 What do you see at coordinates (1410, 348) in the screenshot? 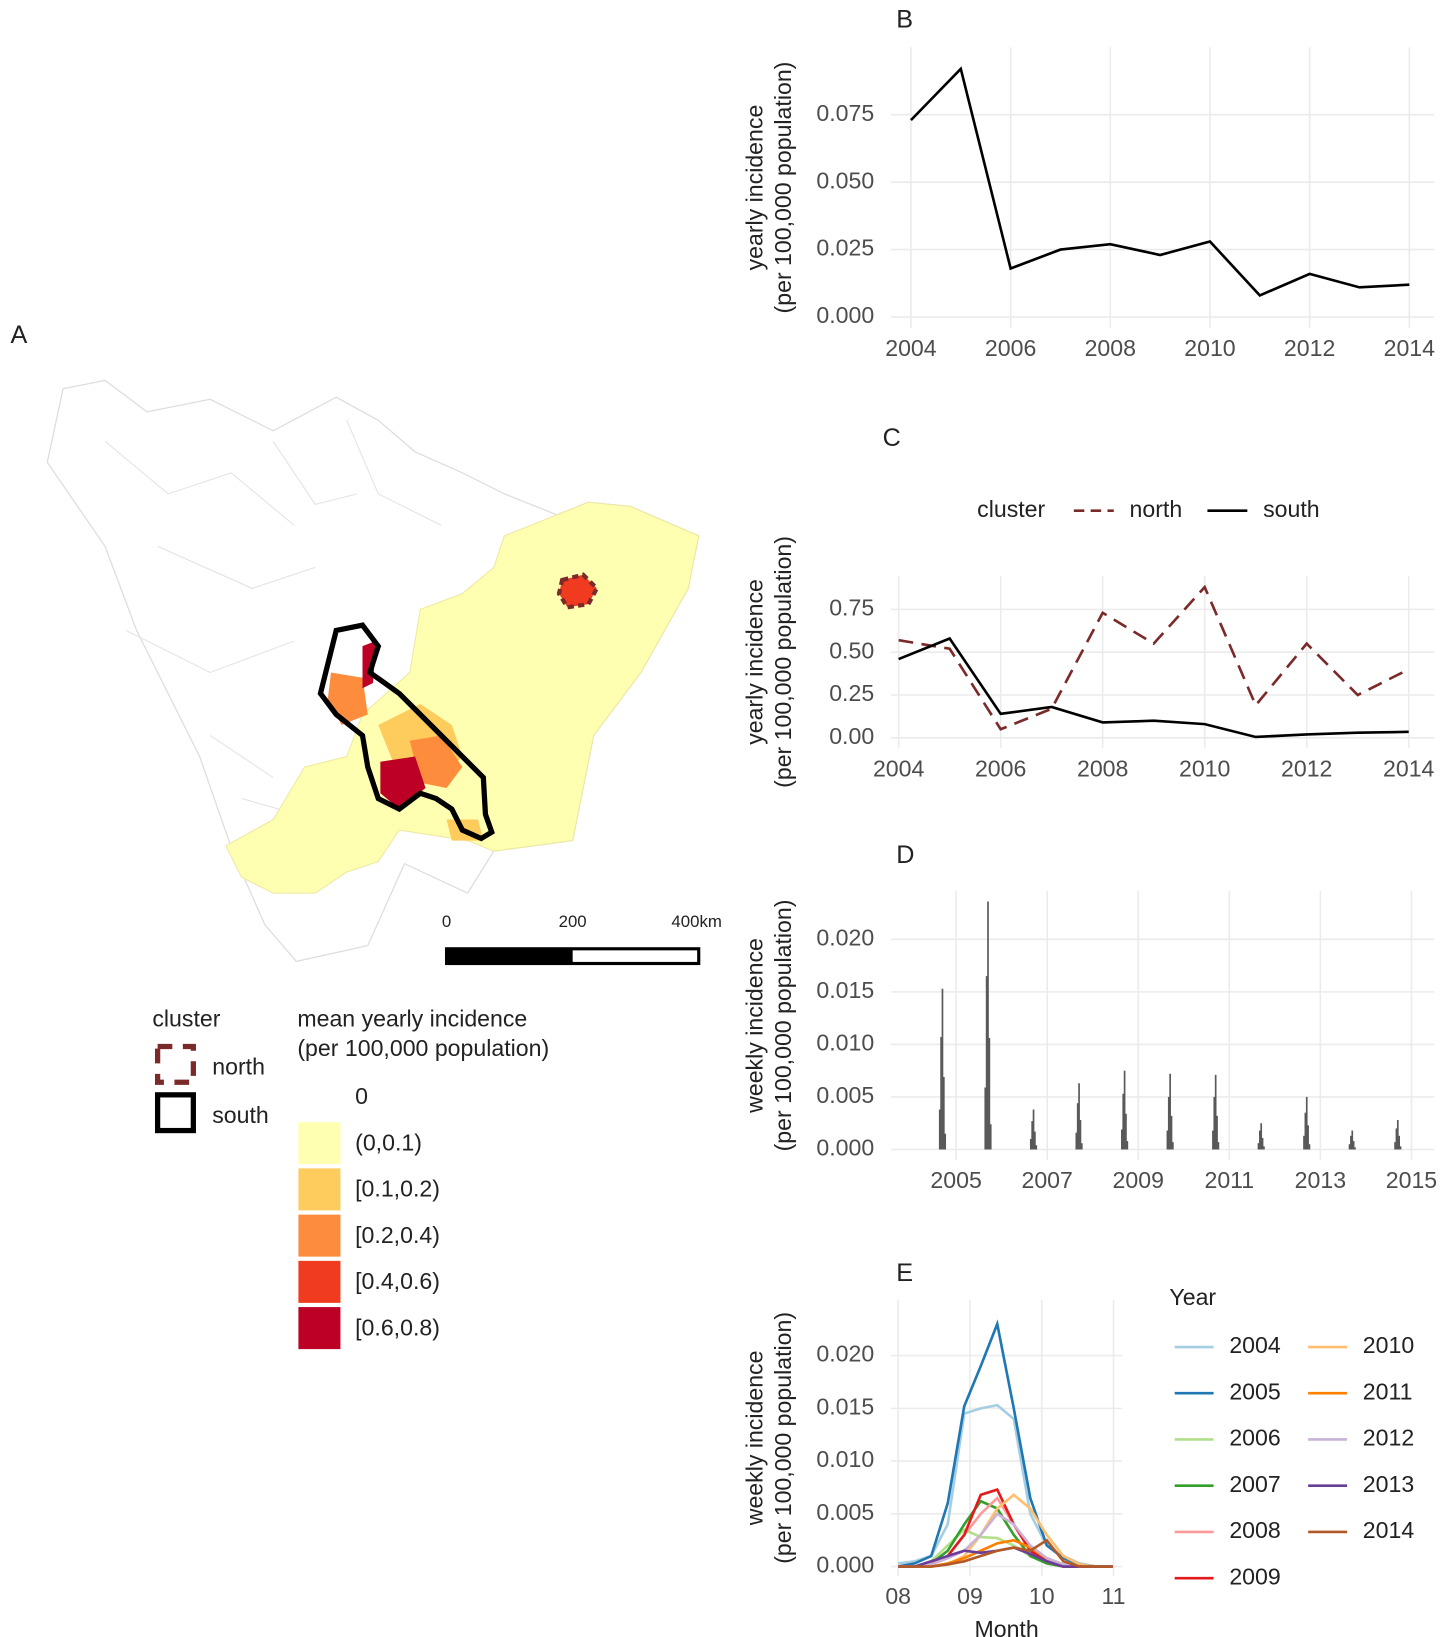
I see `x-tick-label: 2014` at bounding box center [1410, 348].